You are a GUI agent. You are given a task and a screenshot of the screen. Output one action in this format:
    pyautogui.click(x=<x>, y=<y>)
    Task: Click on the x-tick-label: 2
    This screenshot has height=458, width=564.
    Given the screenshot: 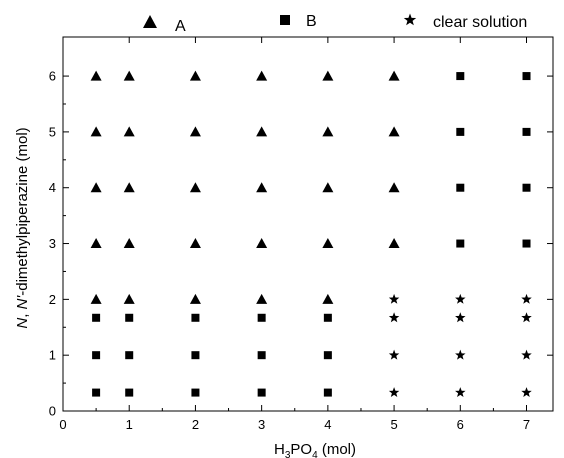 What is the action you would take?
    pyautogui.click(x=195, y=424)
    